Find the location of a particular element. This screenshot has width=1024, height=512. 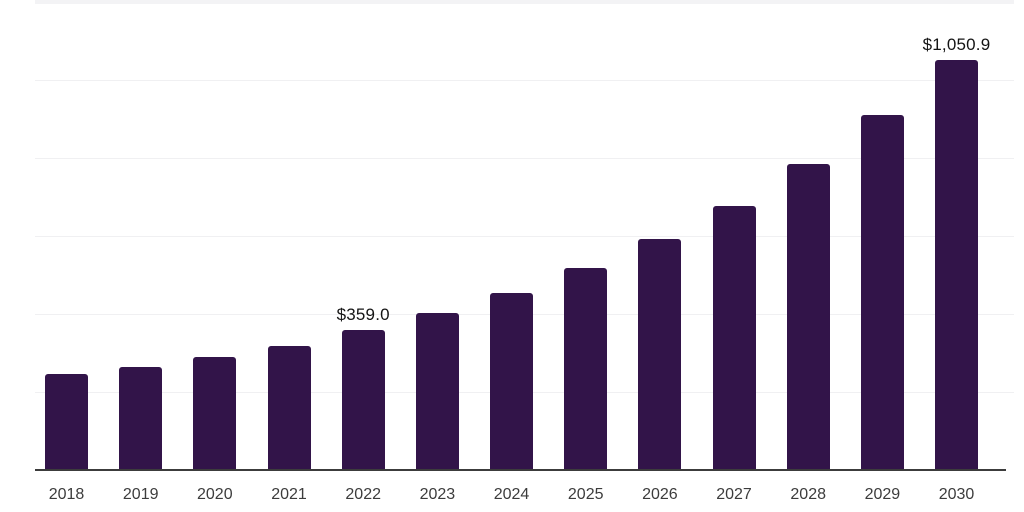

bar-2029 is located at coordinates (882, 292).